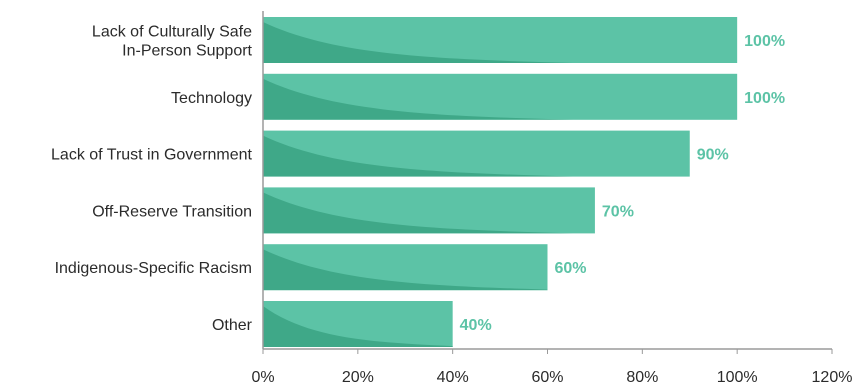  Describe the element at coordinates (262, 377) in the screenshot. I see `x-tick-label-0: 0%` at that location.